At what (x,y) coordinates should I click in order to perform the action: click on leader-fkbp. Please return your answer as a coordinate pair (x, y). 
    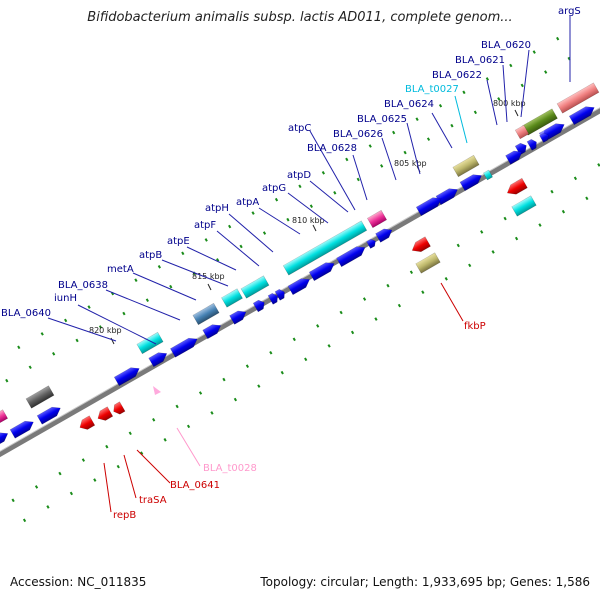
    Looking at the image, I should click on (452, 302).